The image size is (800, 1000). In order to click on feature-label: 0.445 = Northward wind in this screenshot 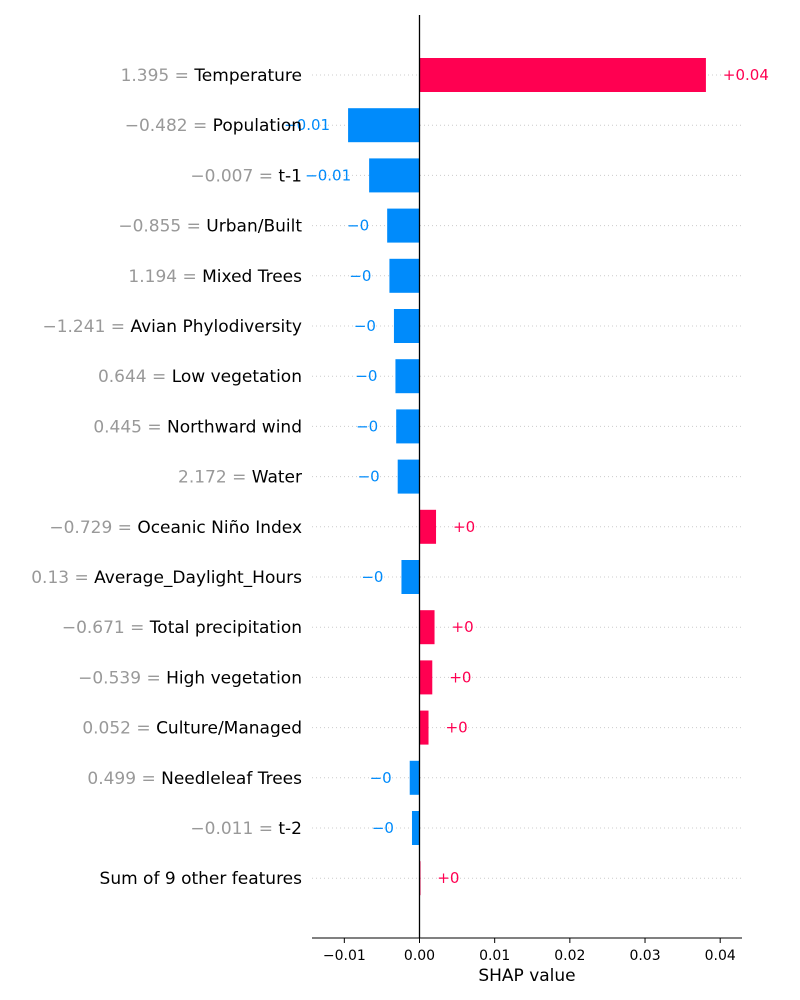, I will do `click(197, 427)`.